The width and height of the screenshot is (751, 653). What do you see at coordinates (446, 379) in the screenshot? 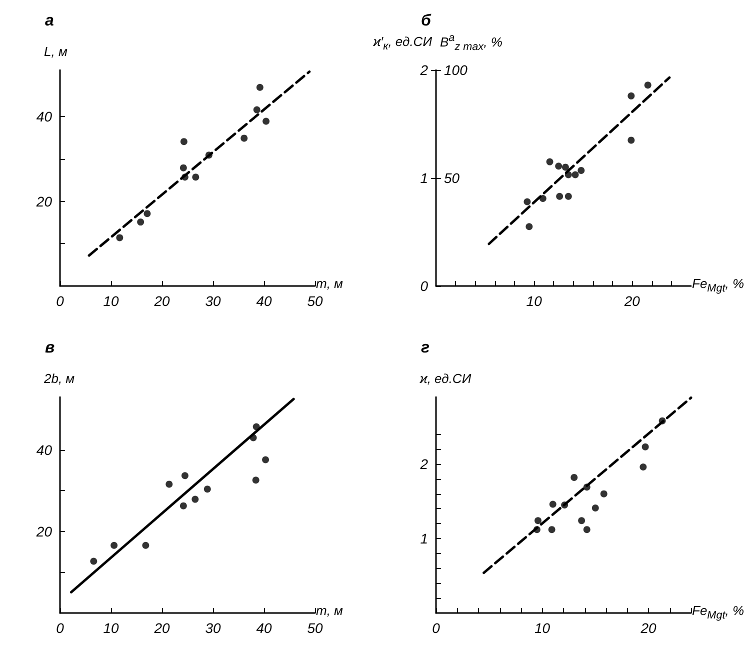
I see `y-axis-title: ϰ, ед.СИ` at bounding box center [446, 379].